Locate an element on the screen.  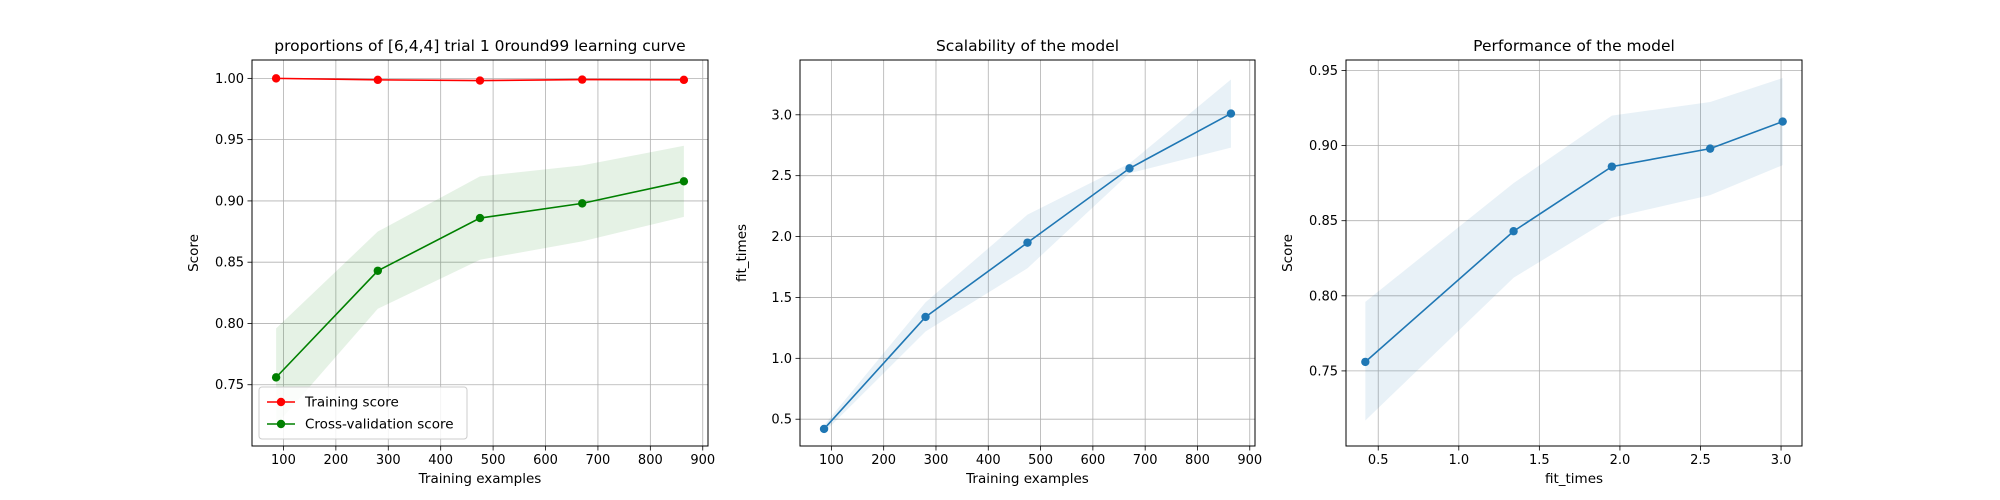
chart-title: Performance of the model is located at coordinates (1574, 46).